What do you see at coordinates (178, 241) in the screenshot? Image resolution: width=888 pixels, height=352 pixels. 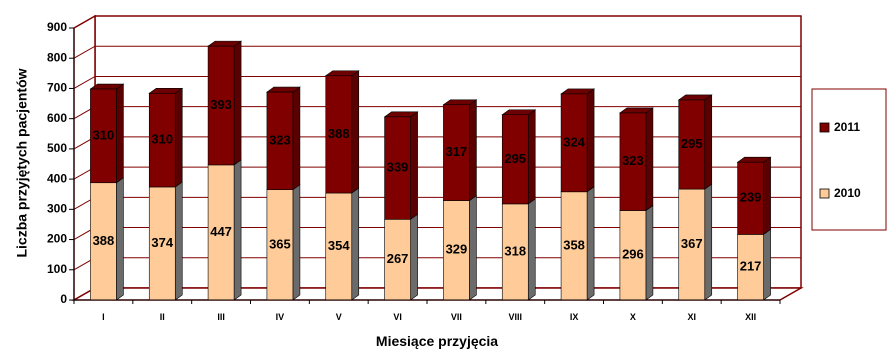 I see `bar-side-2010-II` at bounding box center [178, 241].